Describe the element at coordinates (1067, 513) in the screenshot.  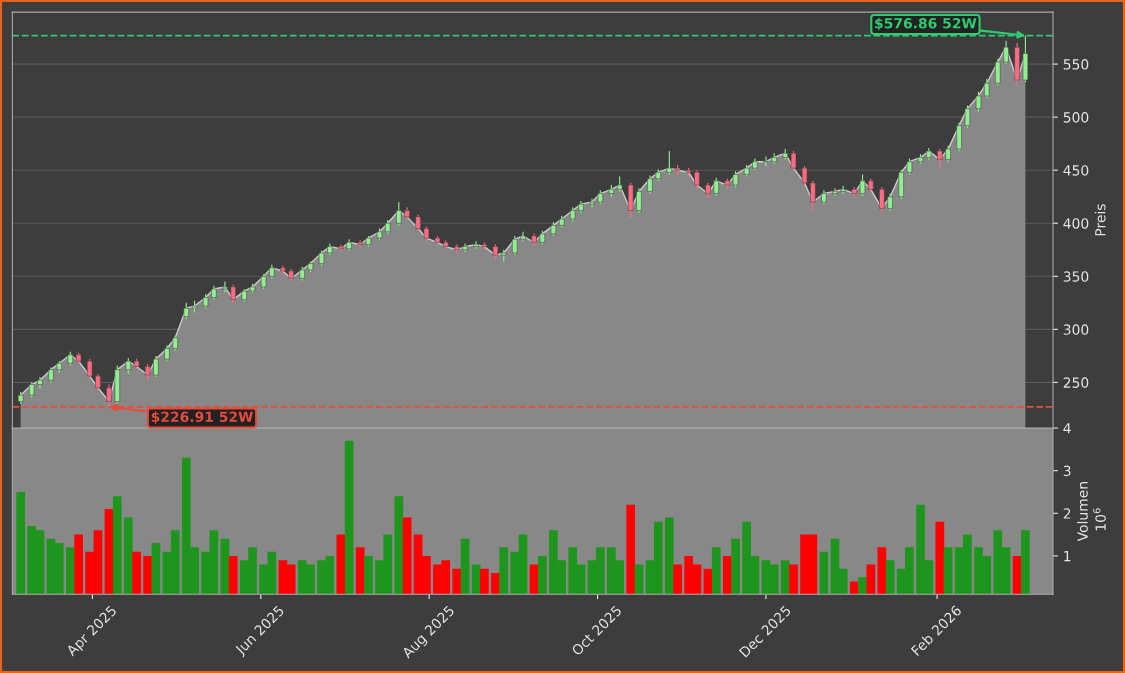
I see `y-tick-label: 2` at that location.